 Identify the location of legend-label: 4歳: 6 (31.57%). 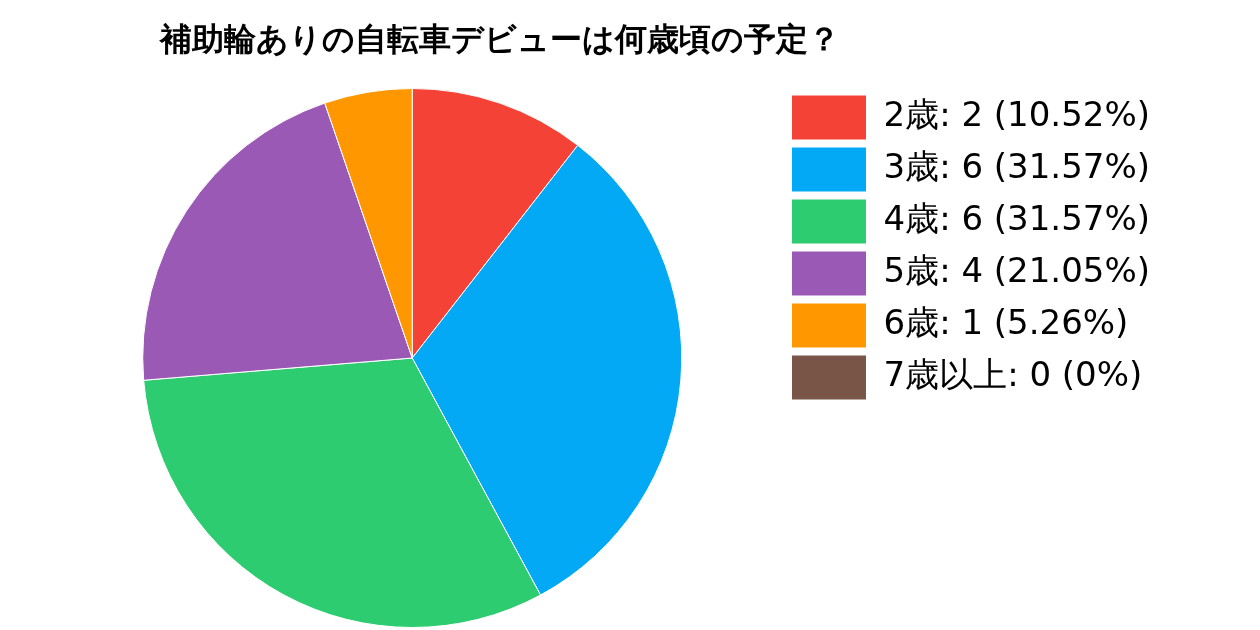
(1017, 218).